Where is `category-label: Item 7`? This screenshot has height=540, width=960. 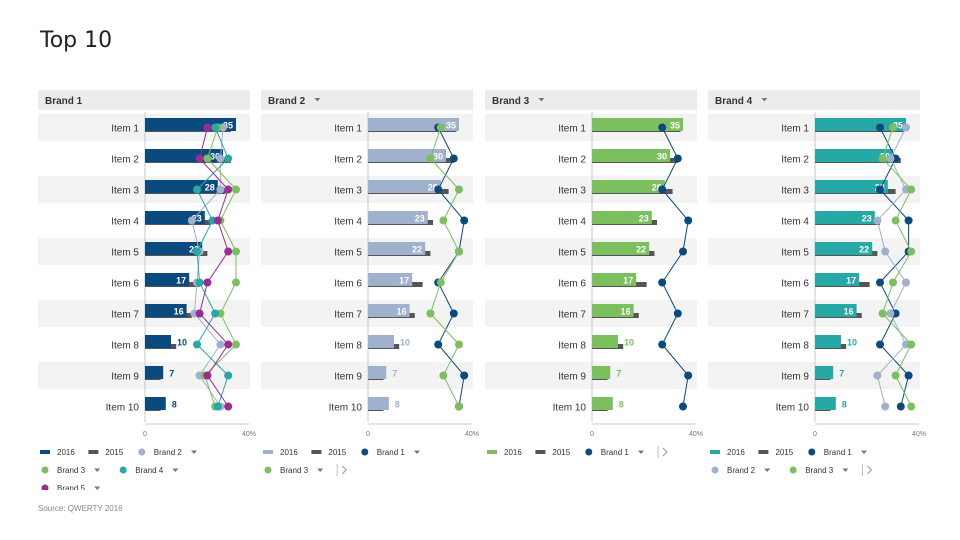 category-label: Item 7 is located at coordinates (125, 315).